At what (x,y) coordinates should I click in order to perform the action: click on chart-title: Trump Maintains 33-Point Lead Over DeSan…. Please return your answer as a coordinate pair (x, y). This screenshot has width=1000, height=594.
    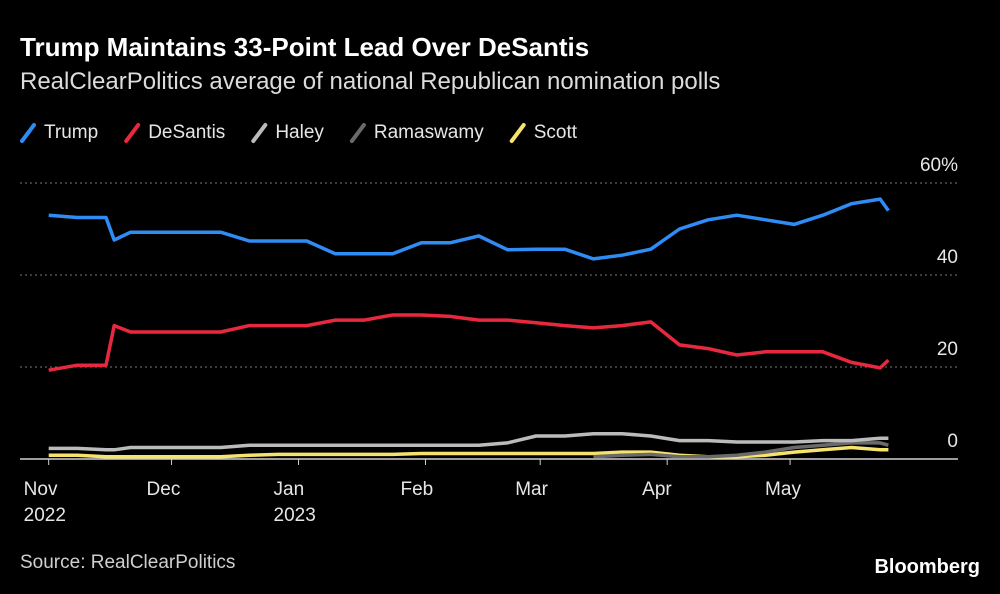
    Looking at the image, I should click on (305, 47).